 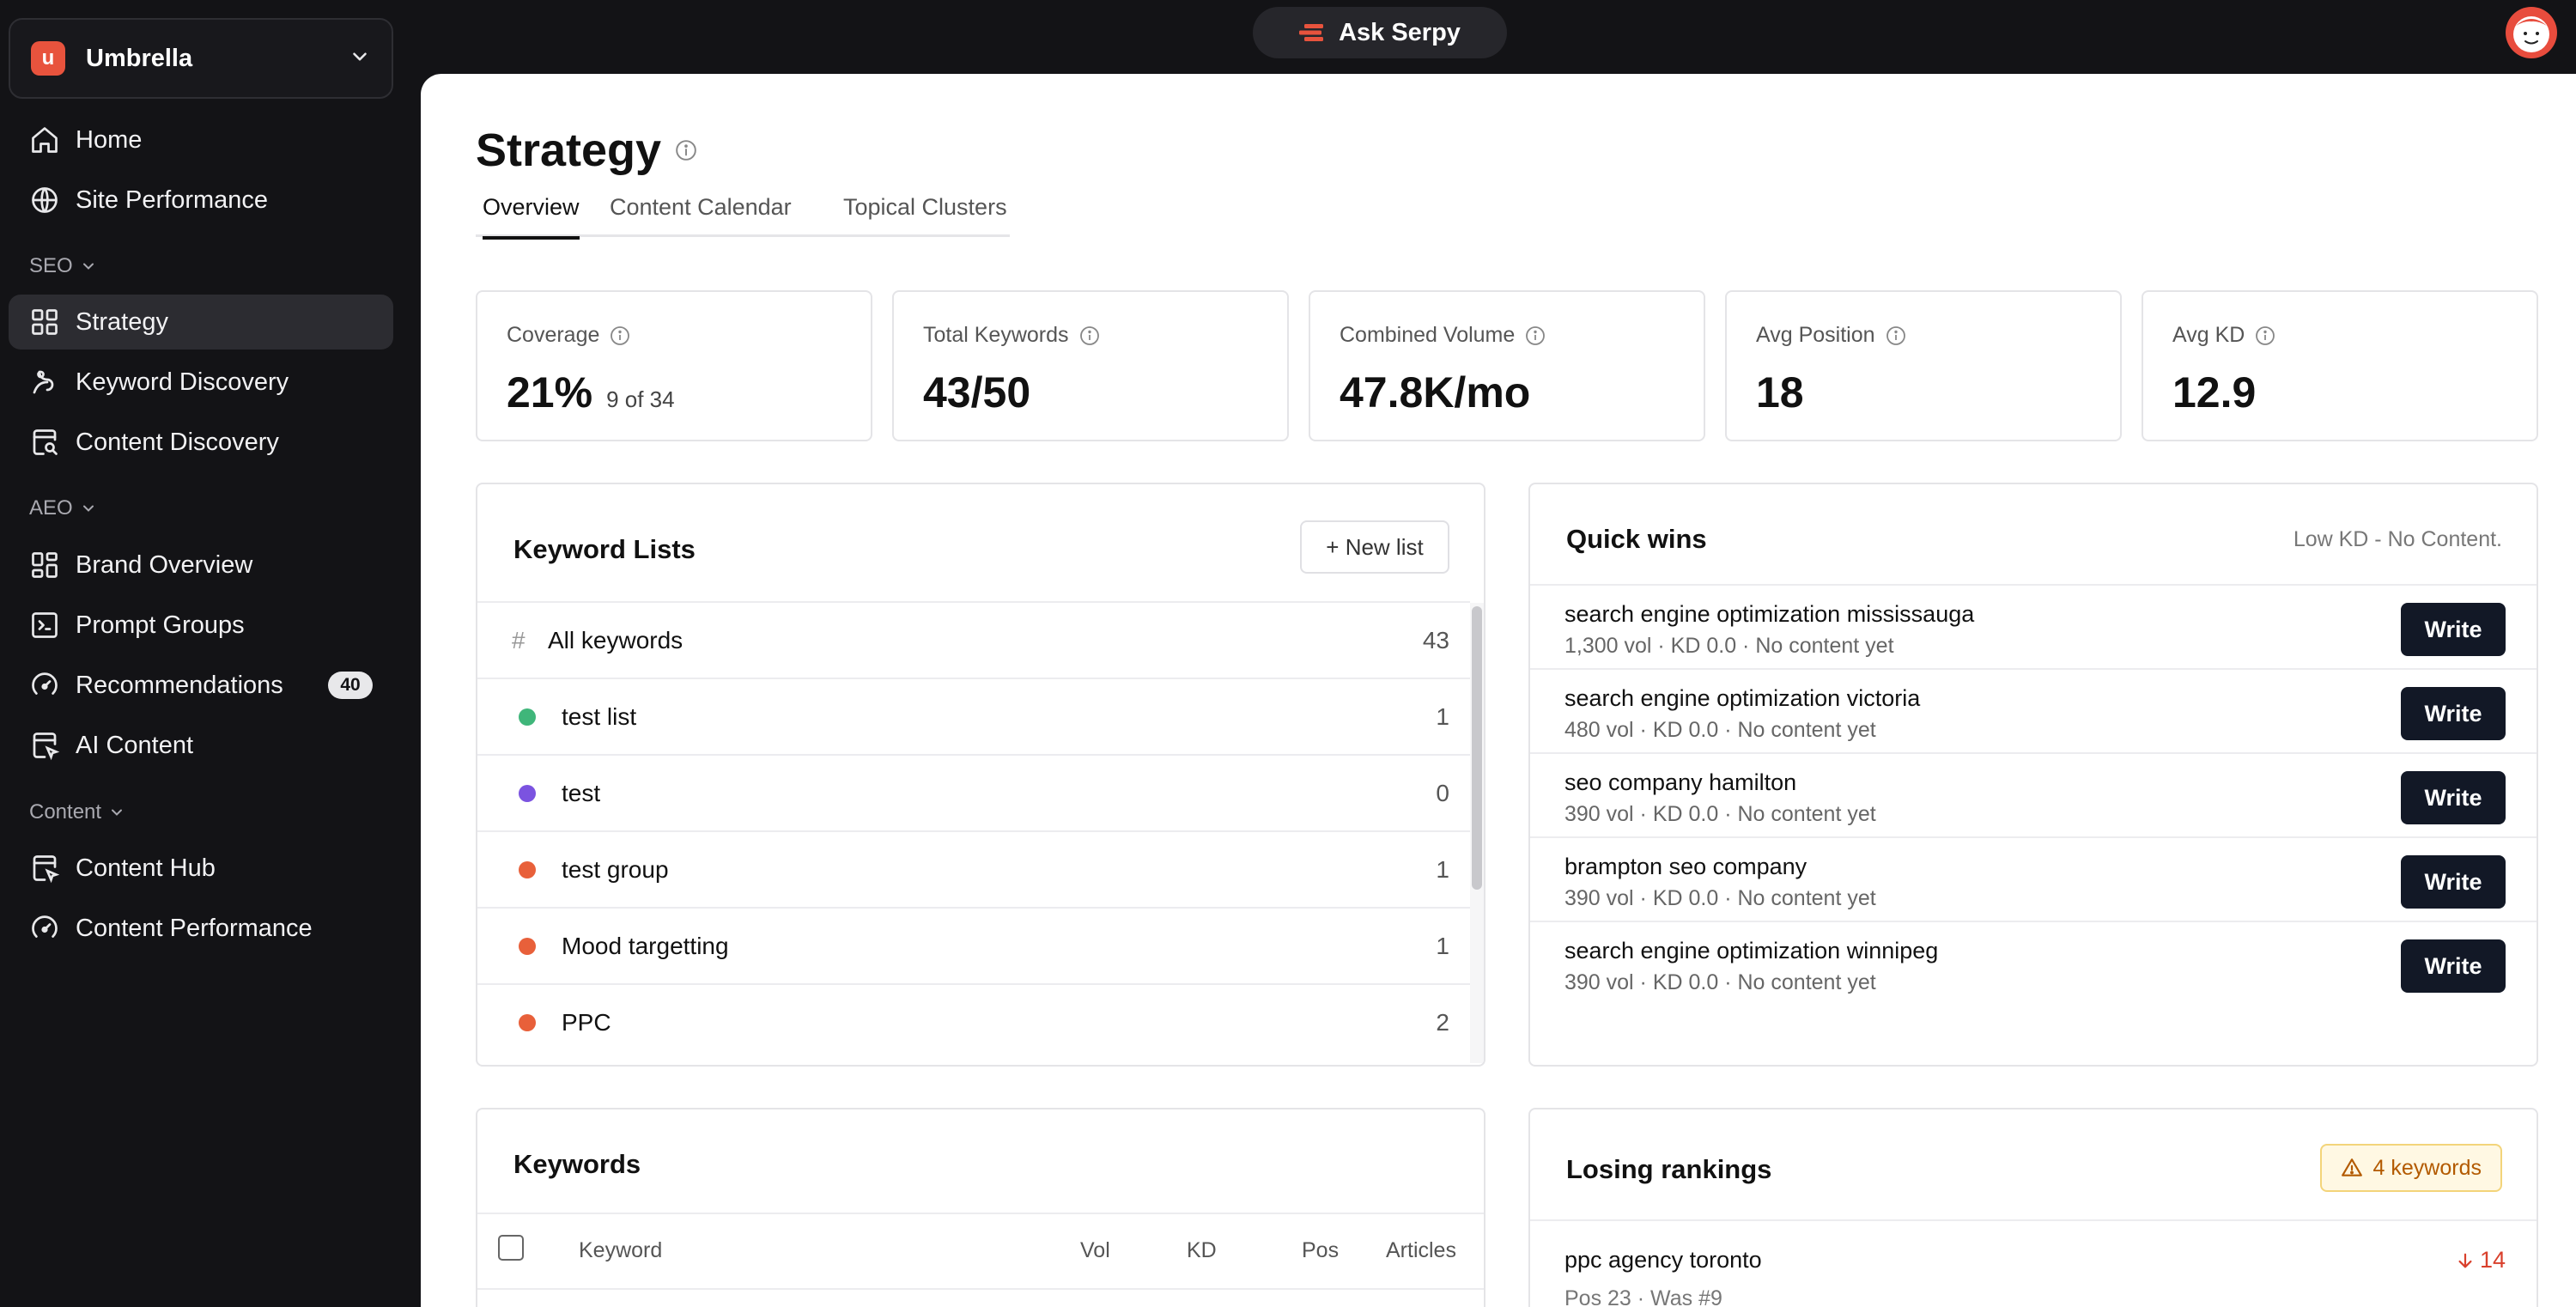 What do you see at coordinates (554, 335) in the screenshot?
I see `stat-label: Coverage` at bounding box center [554, 335].